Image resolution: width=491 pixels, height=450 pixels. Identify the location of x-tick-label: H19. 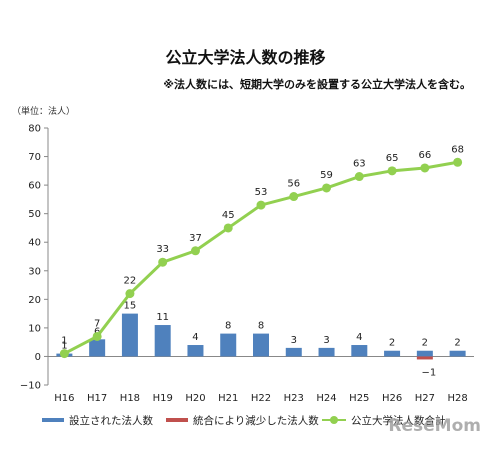
(163, 398).